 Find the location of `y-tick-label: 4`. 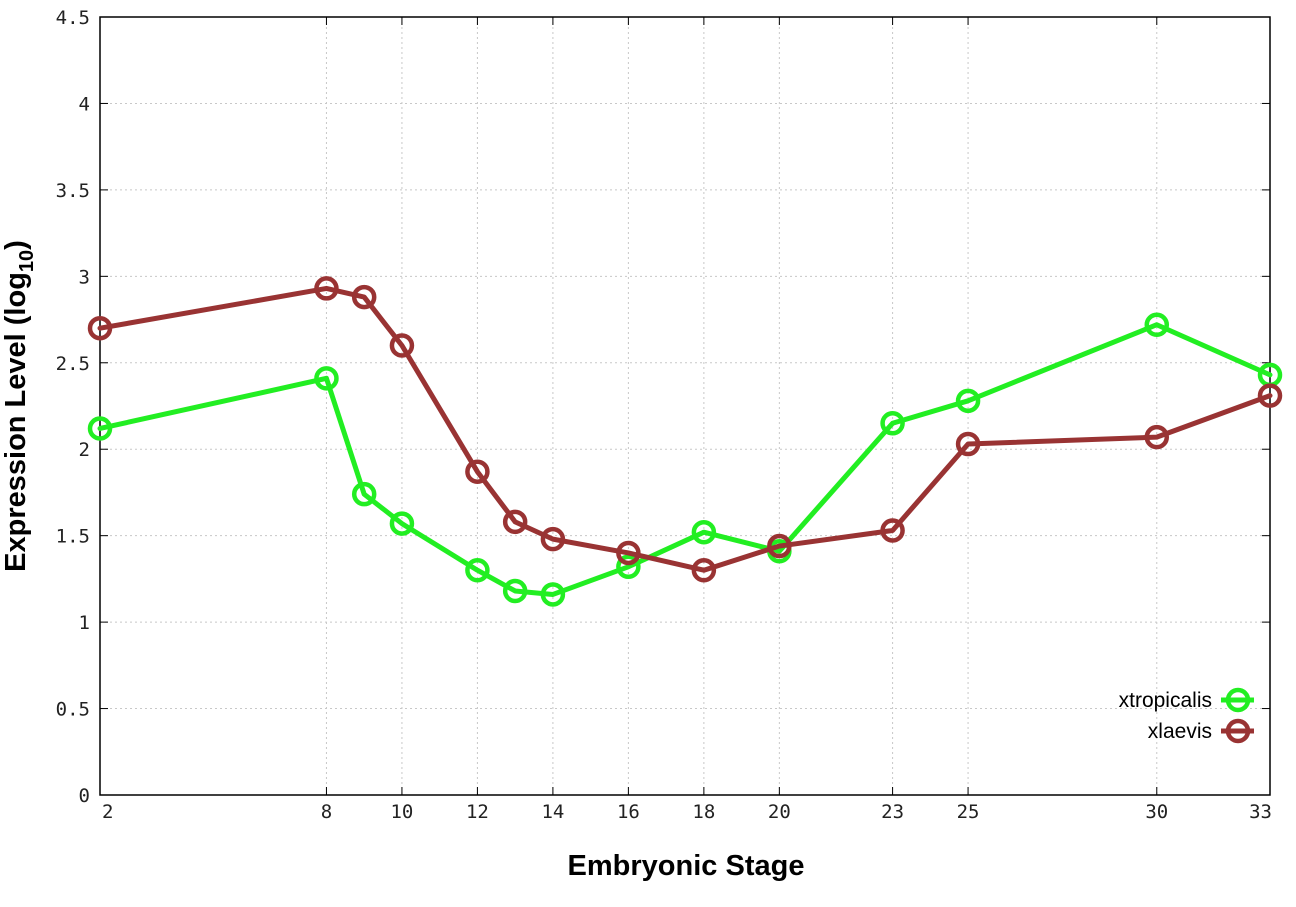

y-tick-label: 4 is located at coordinates (84, 104).